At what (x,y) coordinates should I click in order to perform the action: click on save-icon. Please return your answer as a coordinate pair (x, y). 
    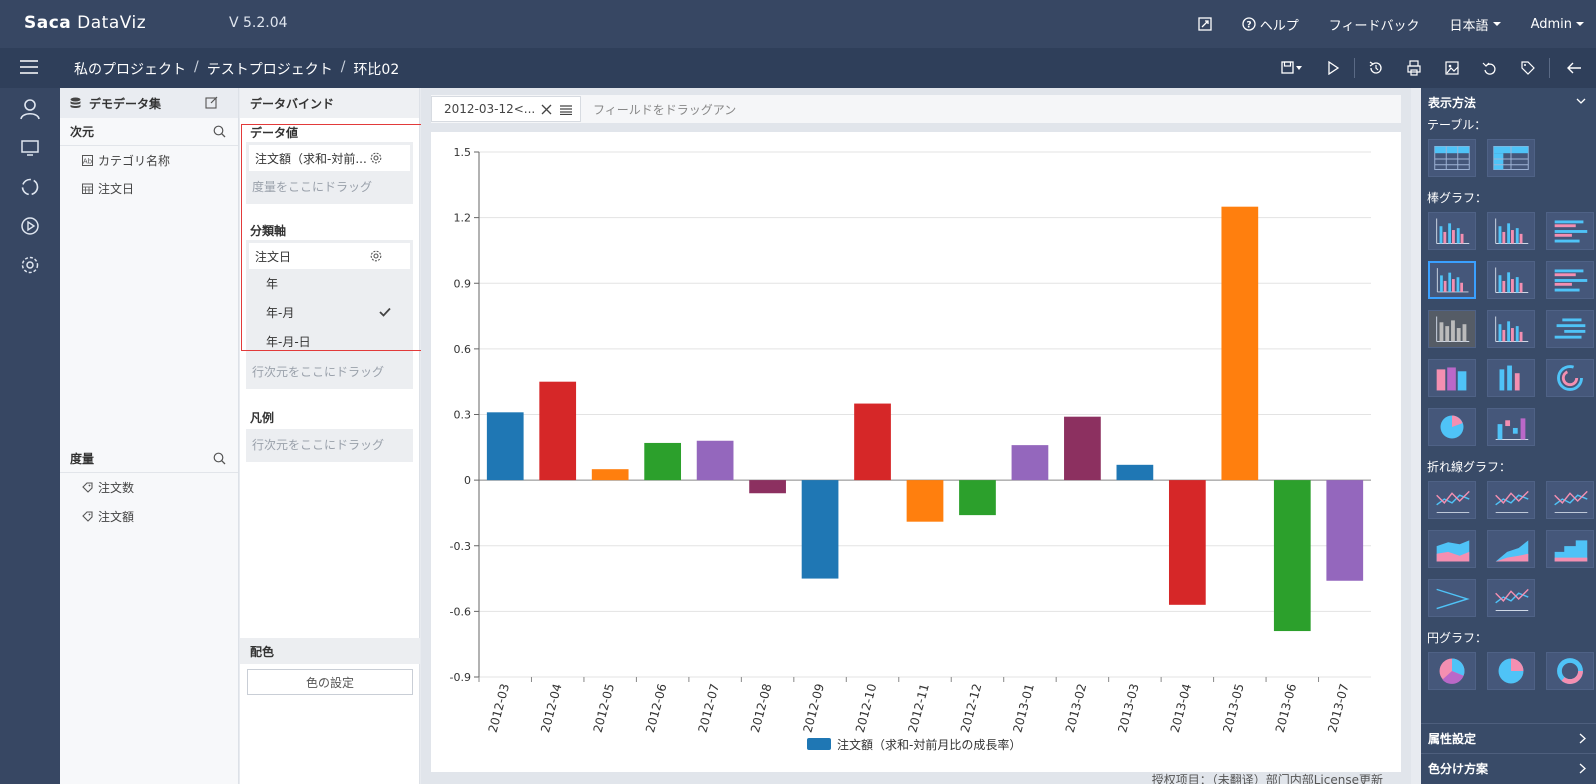
    Looking at the image, I should click on (1292, 68).